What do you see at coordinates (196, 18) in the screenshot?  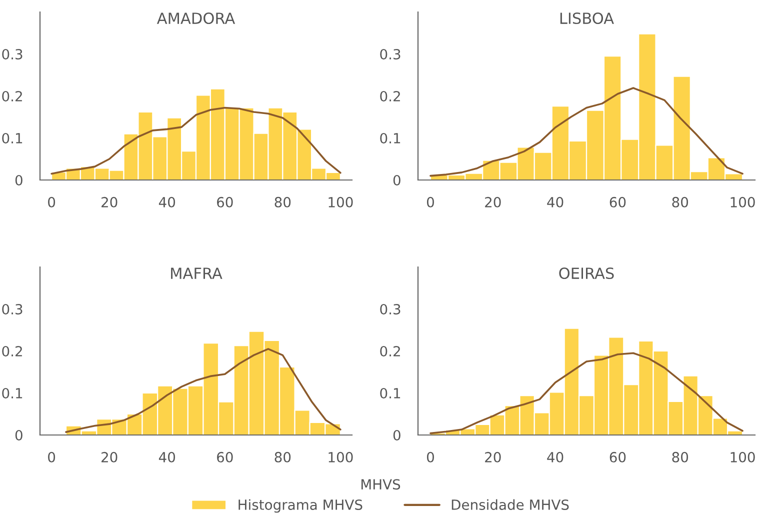 I see `chart-title: AMADORA` at bounding box center [196, 18].